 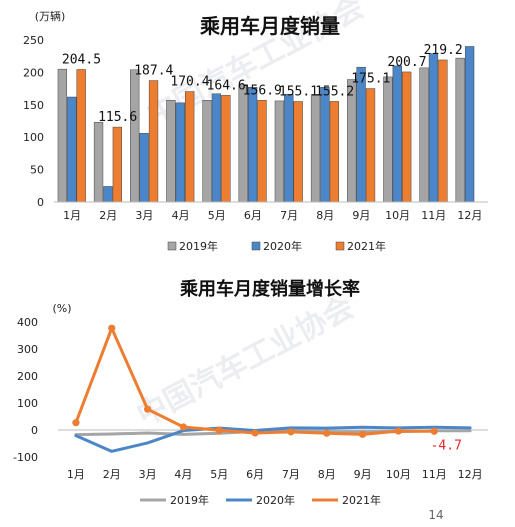 What do you see at coordinates (291, 474) in the screenshot?
I see `line-x-tick-label: 7月` at bounding box center [291, 474].